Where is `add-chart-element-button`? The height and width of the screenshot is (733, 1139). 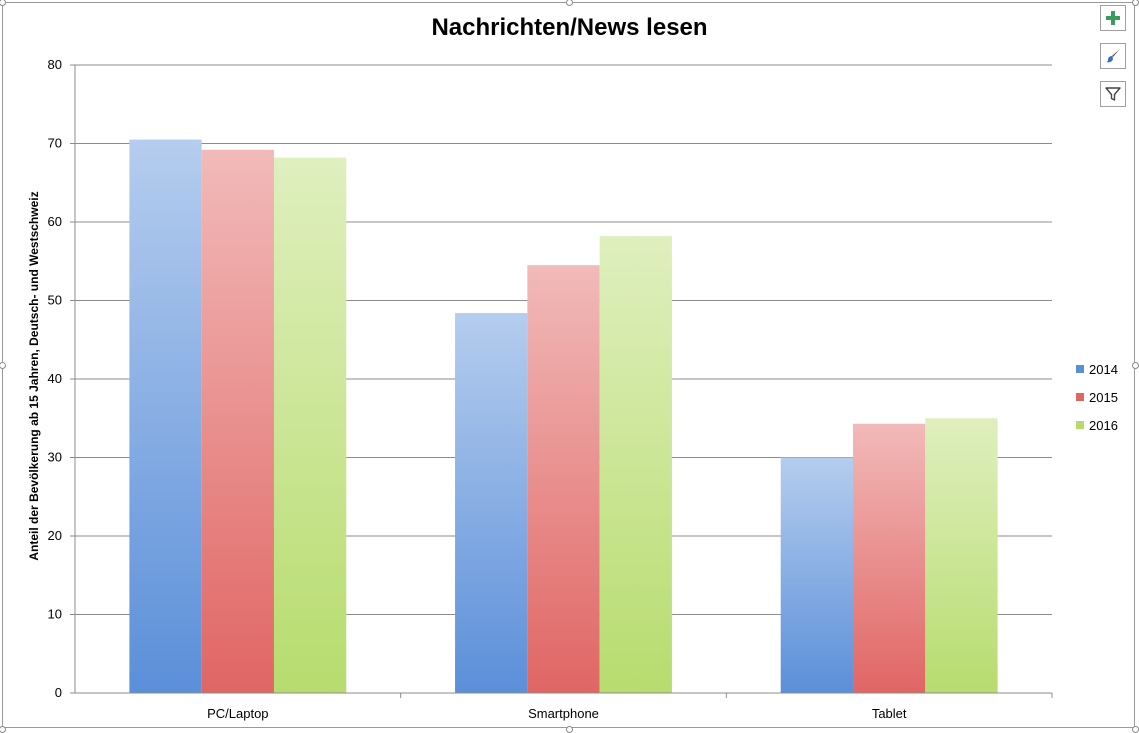 add-chart-element-button is located at coordinates (1113, 18).